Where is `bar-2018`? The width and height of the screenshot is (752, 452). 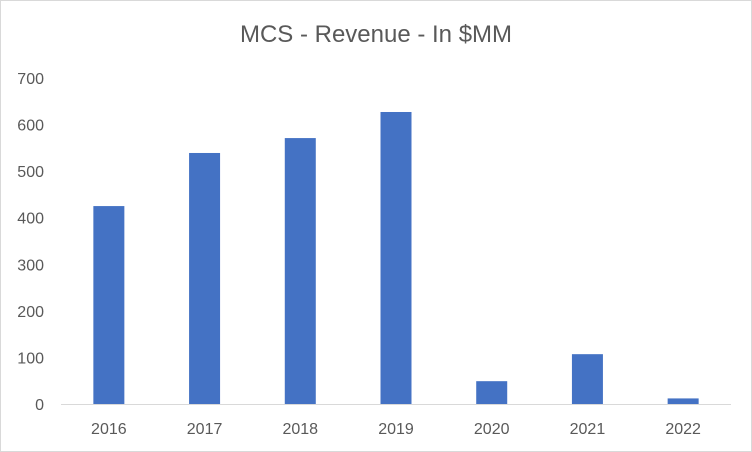 bar-2018 is located at coordinates (300, 271).